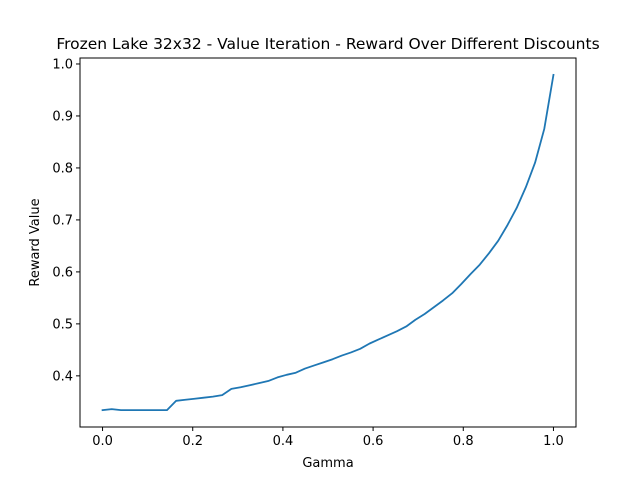 This screenshot has height=480, width=640. Describe the element at coordinates (62, 220) in the screenshot. I see `y-tick-label: 0.7` at that location.